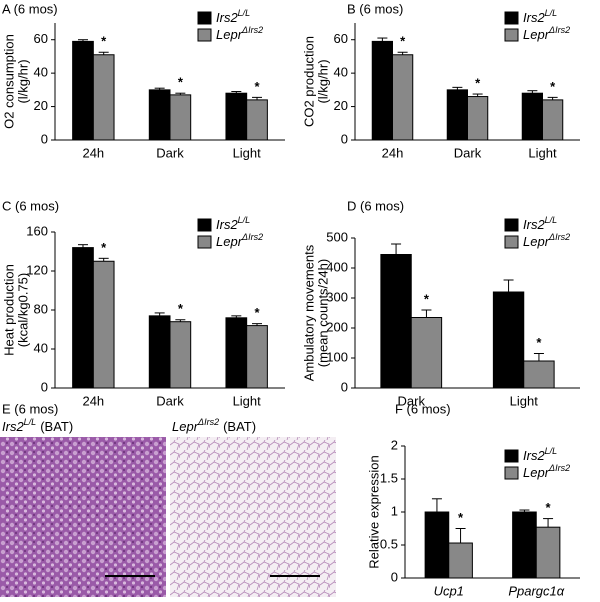 This screenshot has height=602, width=600. Describe the element at coordinates (389, 477) in the screenshot. I see `y-tick-label: 1.5` at that location.